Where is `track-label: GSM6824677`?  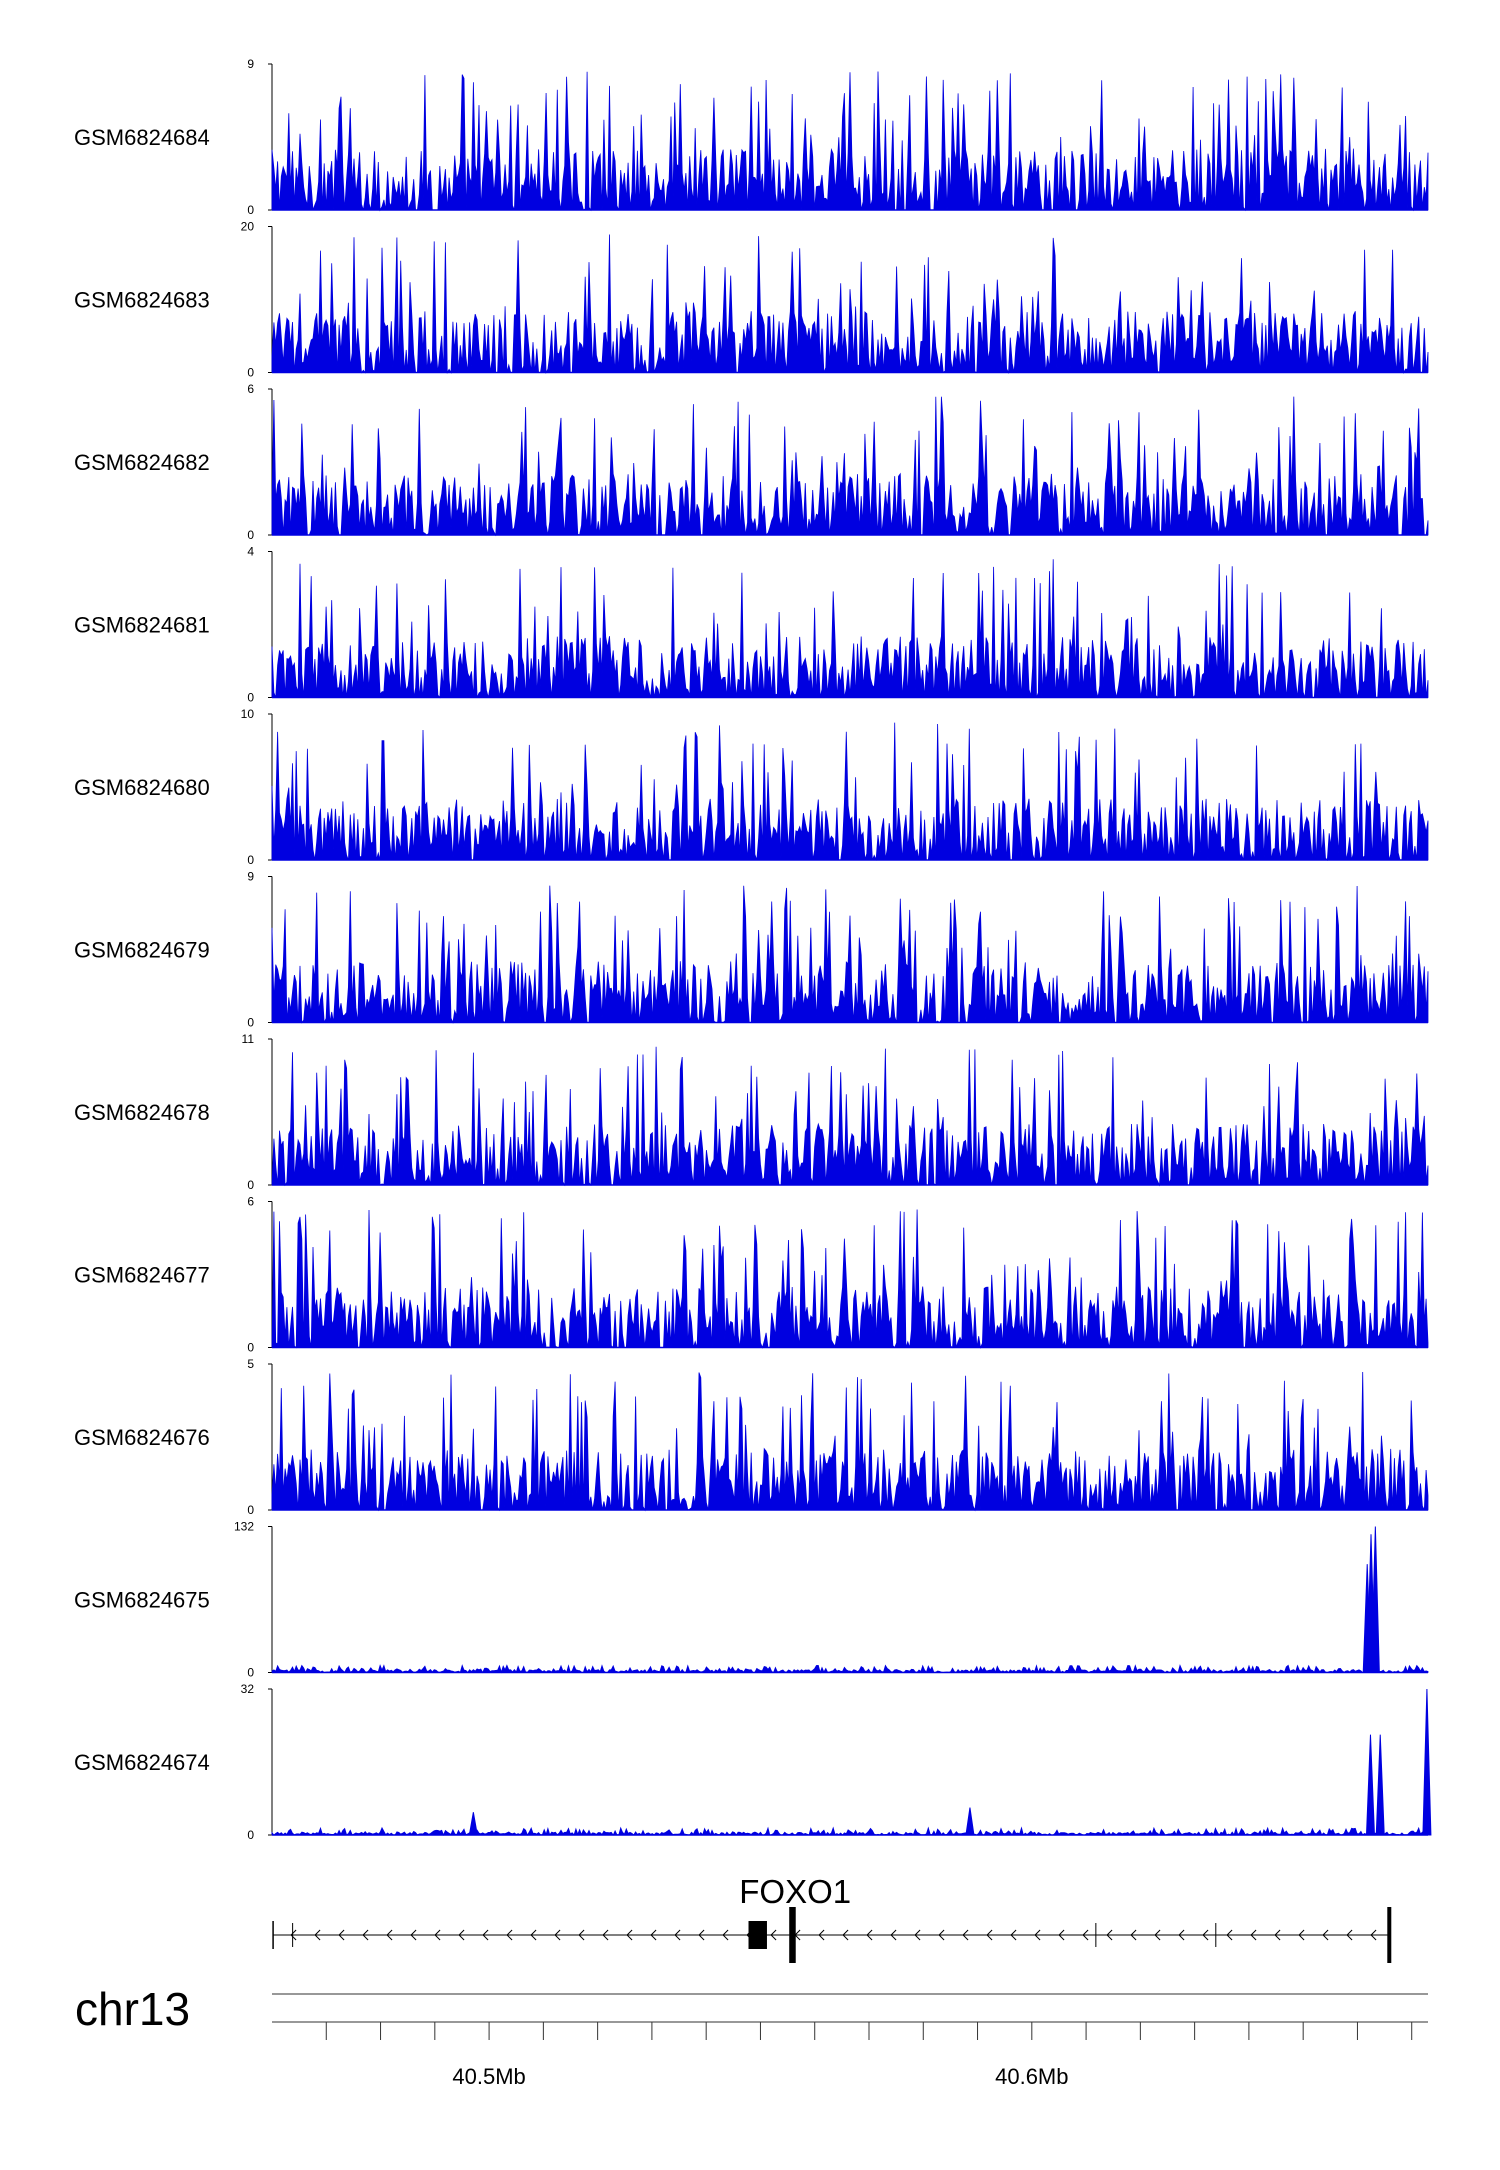
track-label: GSM6824677 is located at coordinates (142, 1275).